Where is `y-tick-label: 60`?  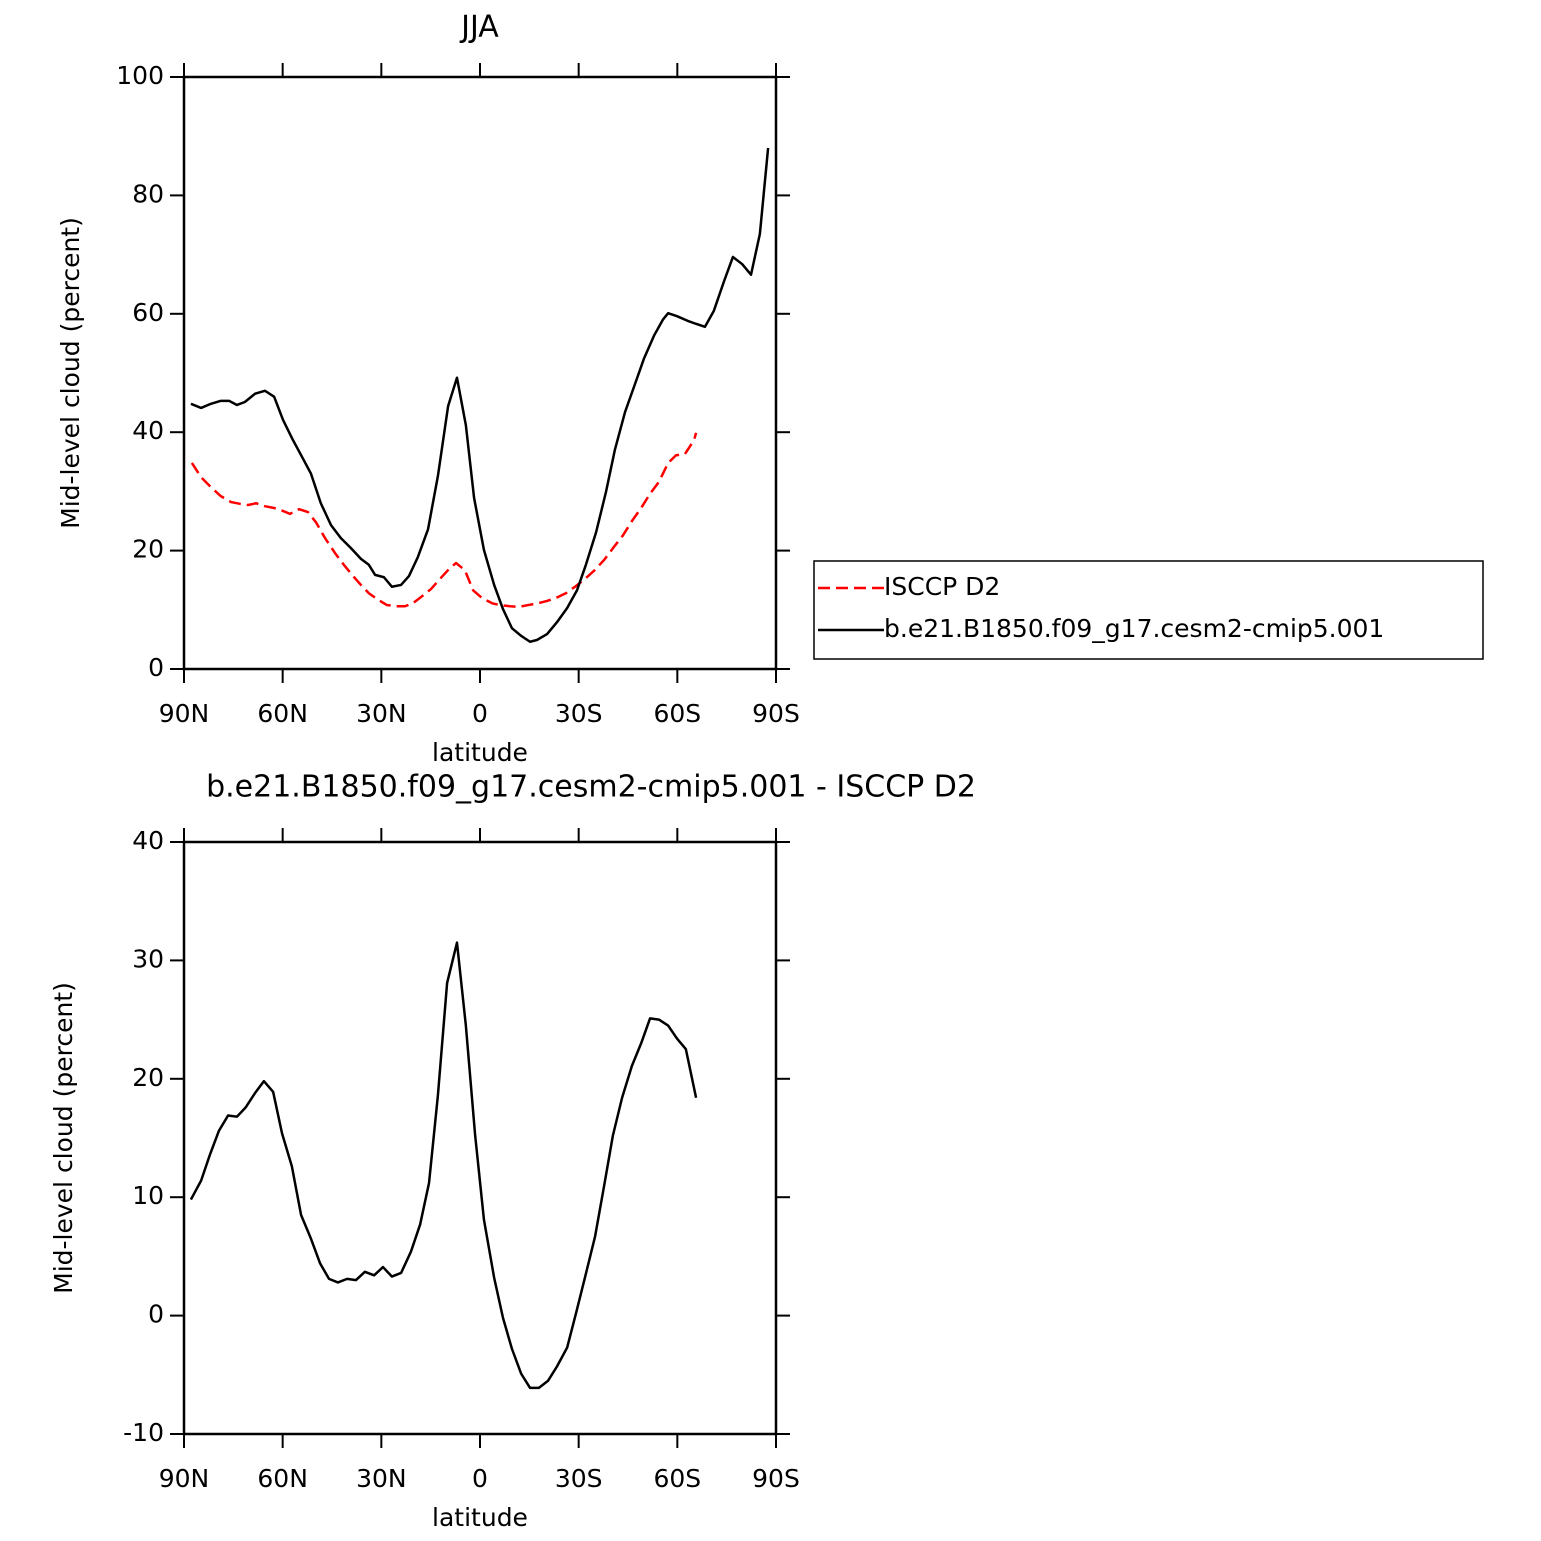 y-tick-label: 60 is located at coordinates (148, 312).